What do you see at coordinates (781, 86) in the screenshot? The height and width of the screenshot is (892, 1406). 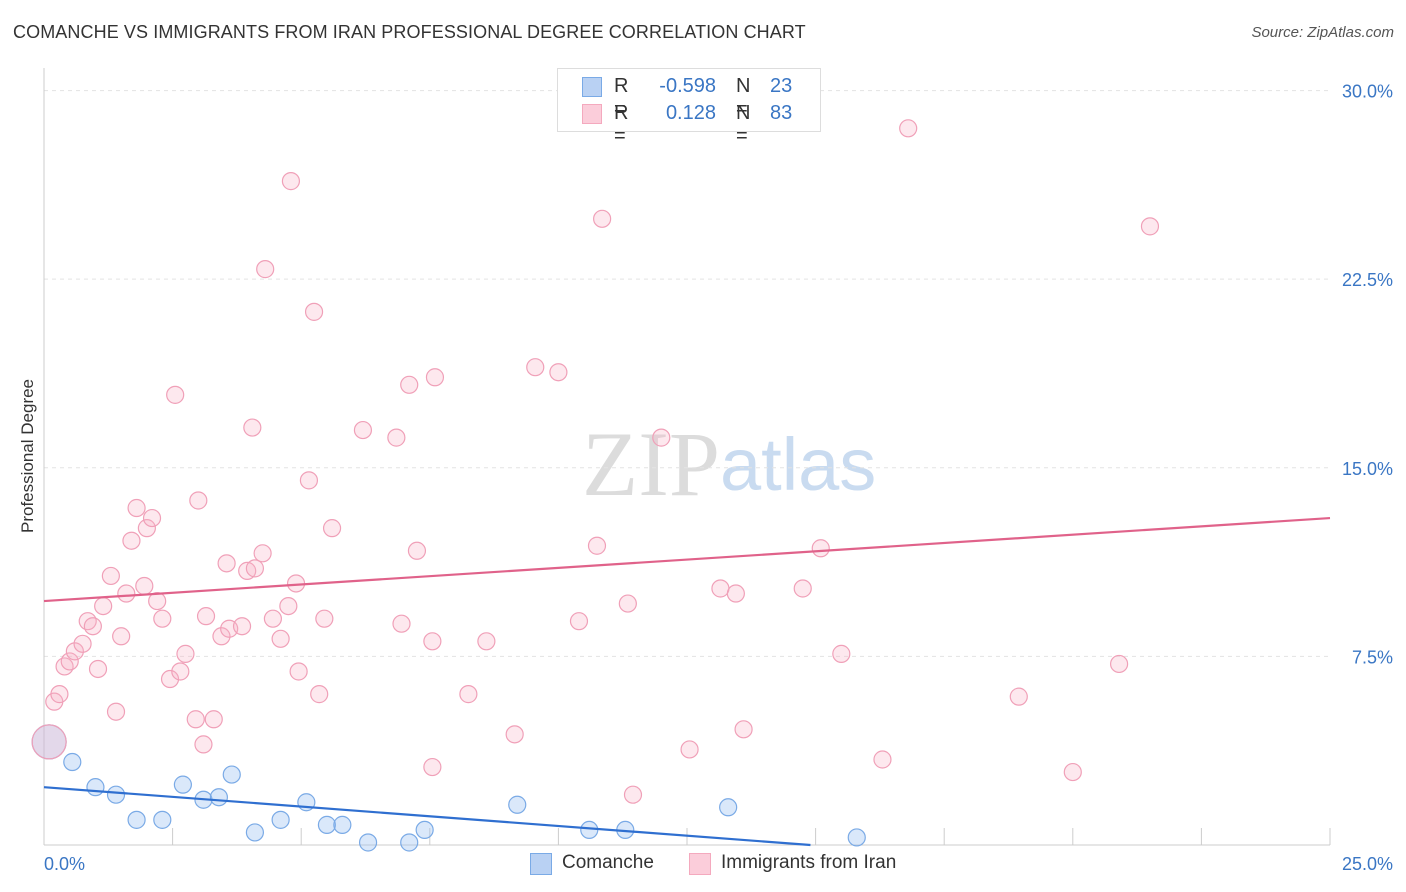 I see `n-value: 23` at bounding box center [781, 86].